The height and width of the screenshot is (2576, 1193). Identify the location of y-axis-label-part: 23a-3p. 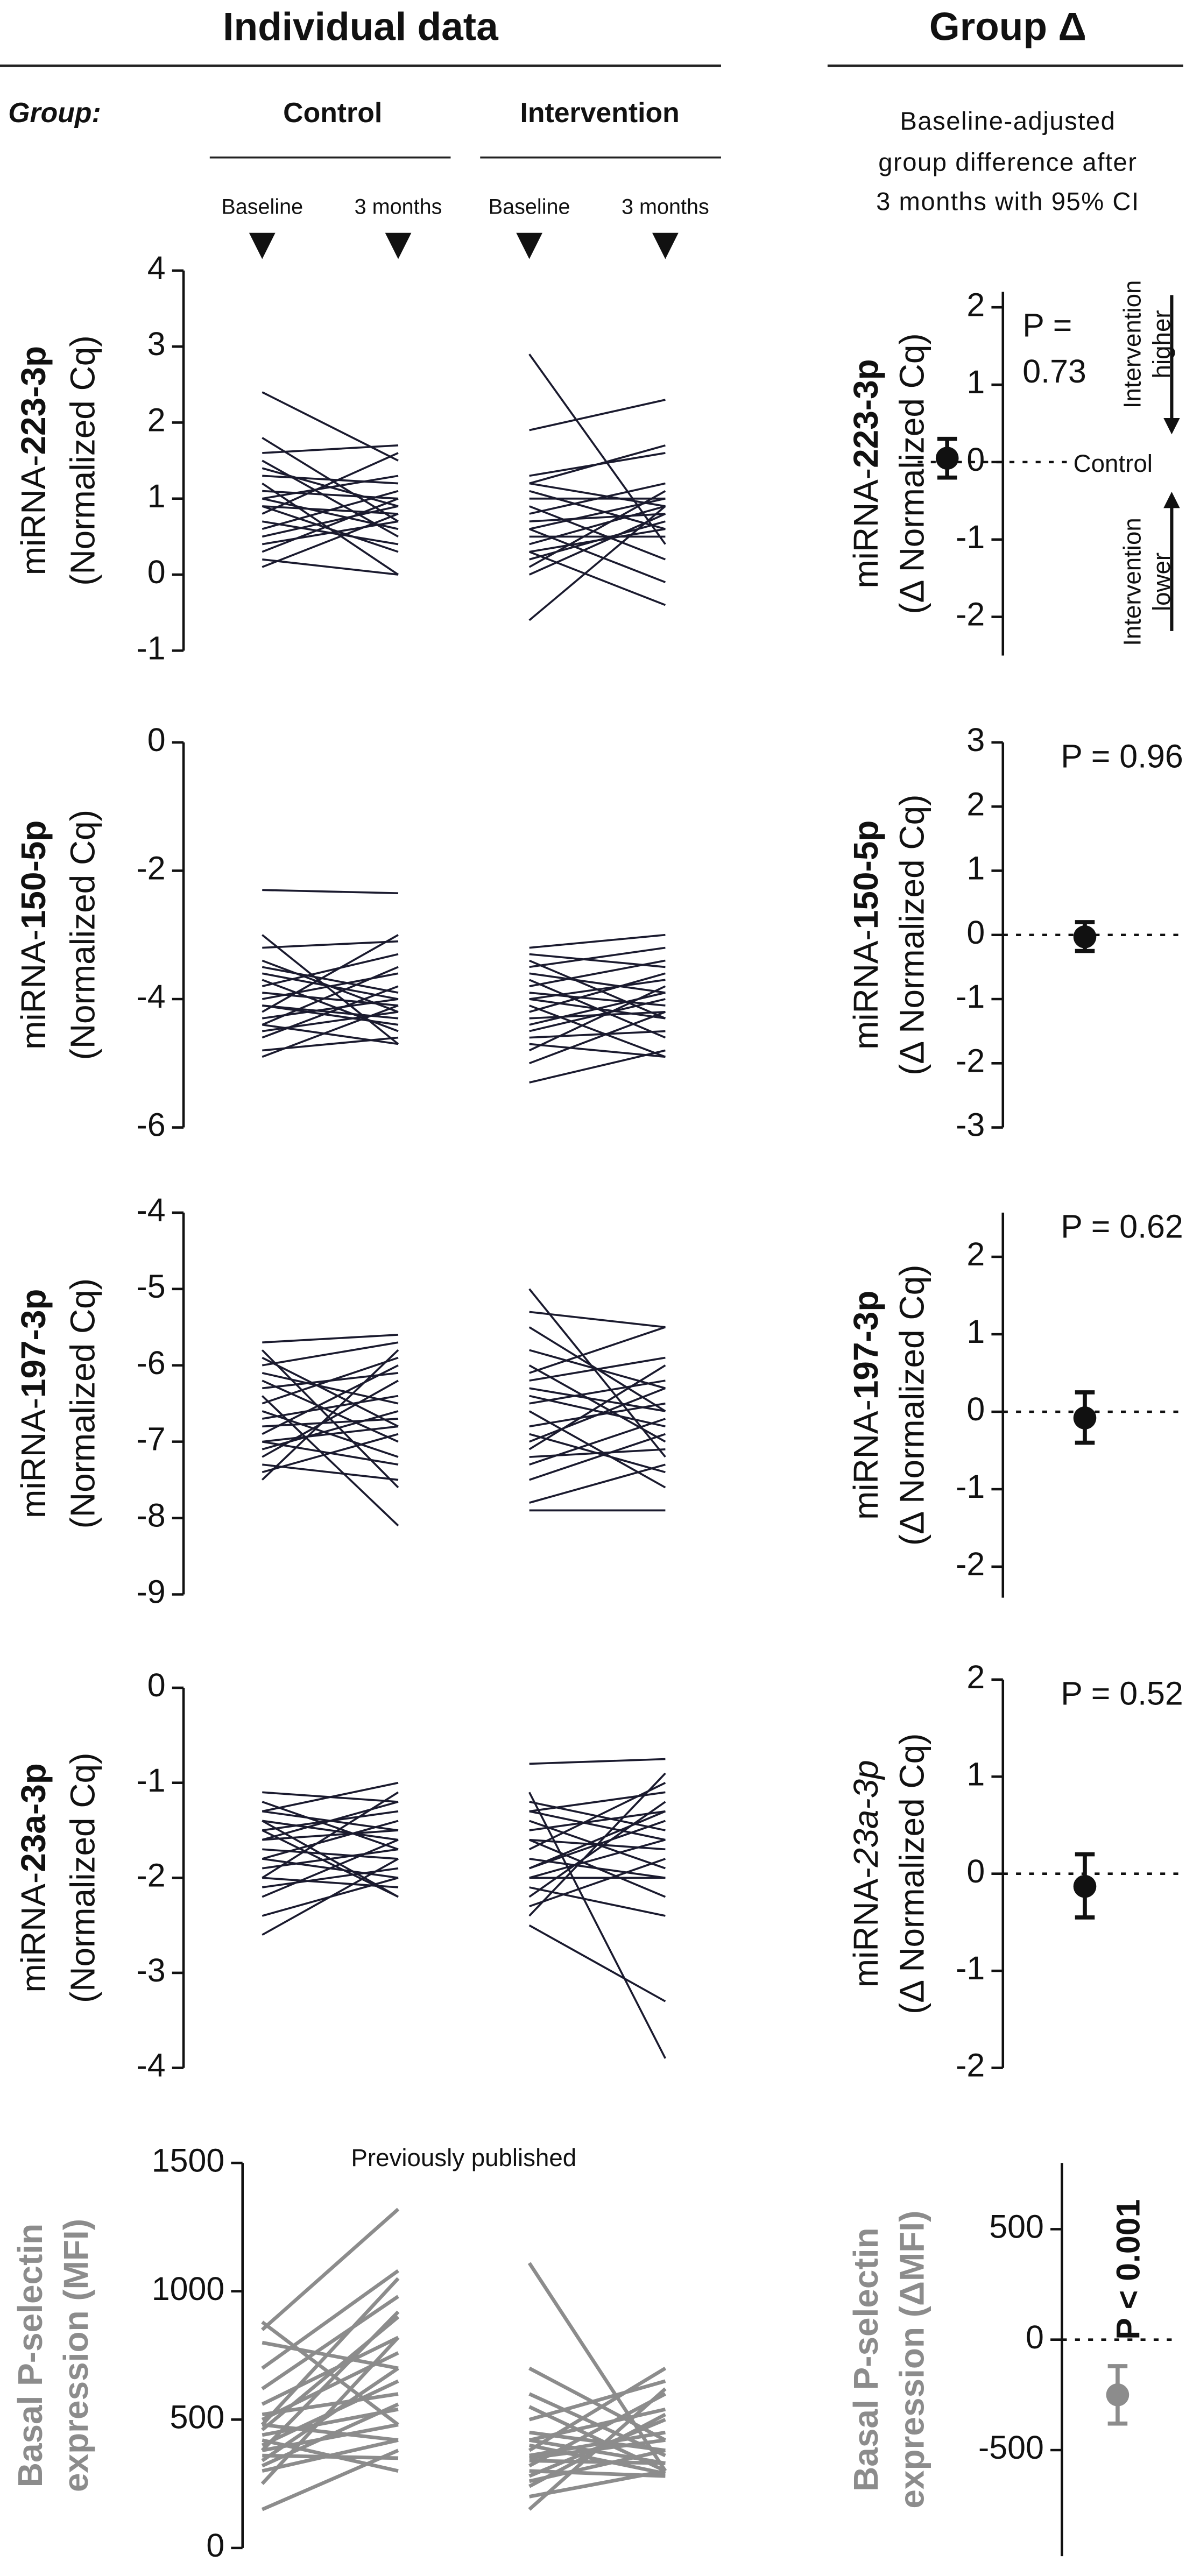
(33, 1817).